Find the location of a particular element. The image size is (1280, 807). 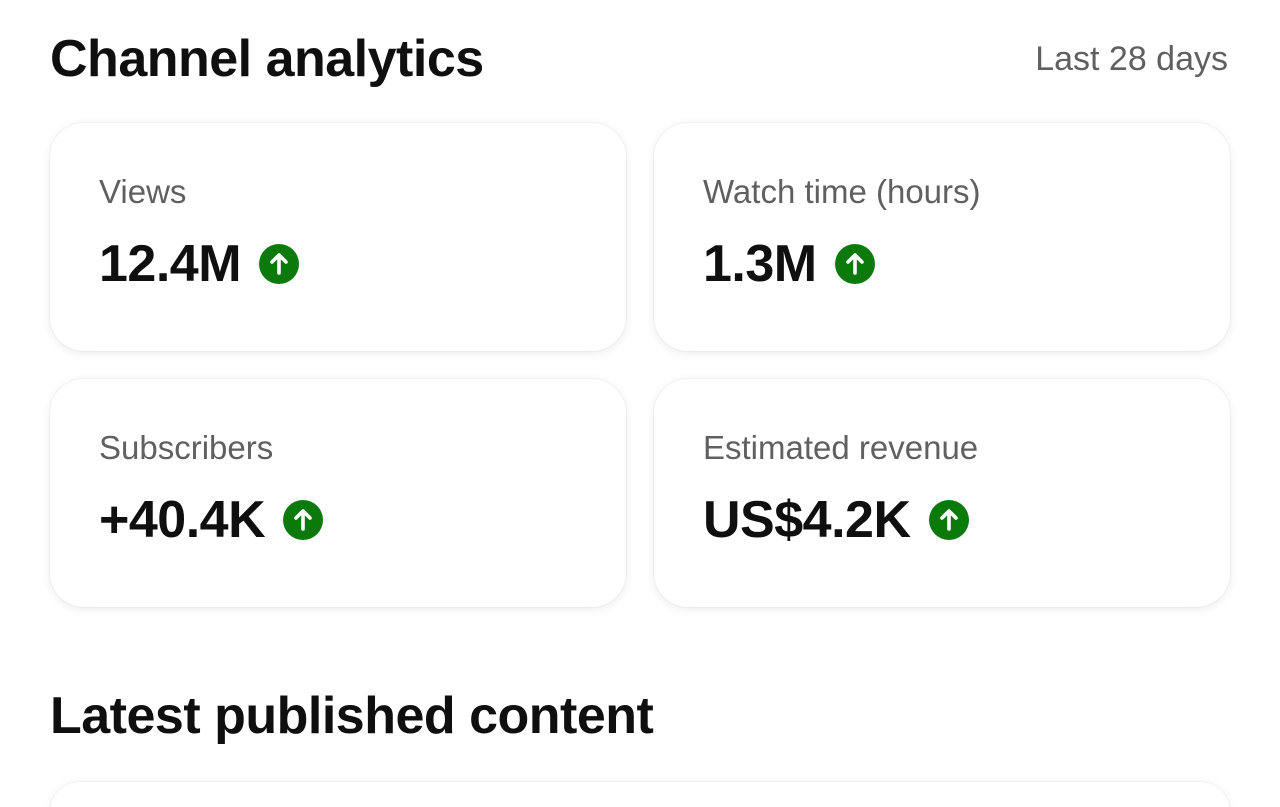

period-label: Last 28 days is located at coordinates (1131, 58).